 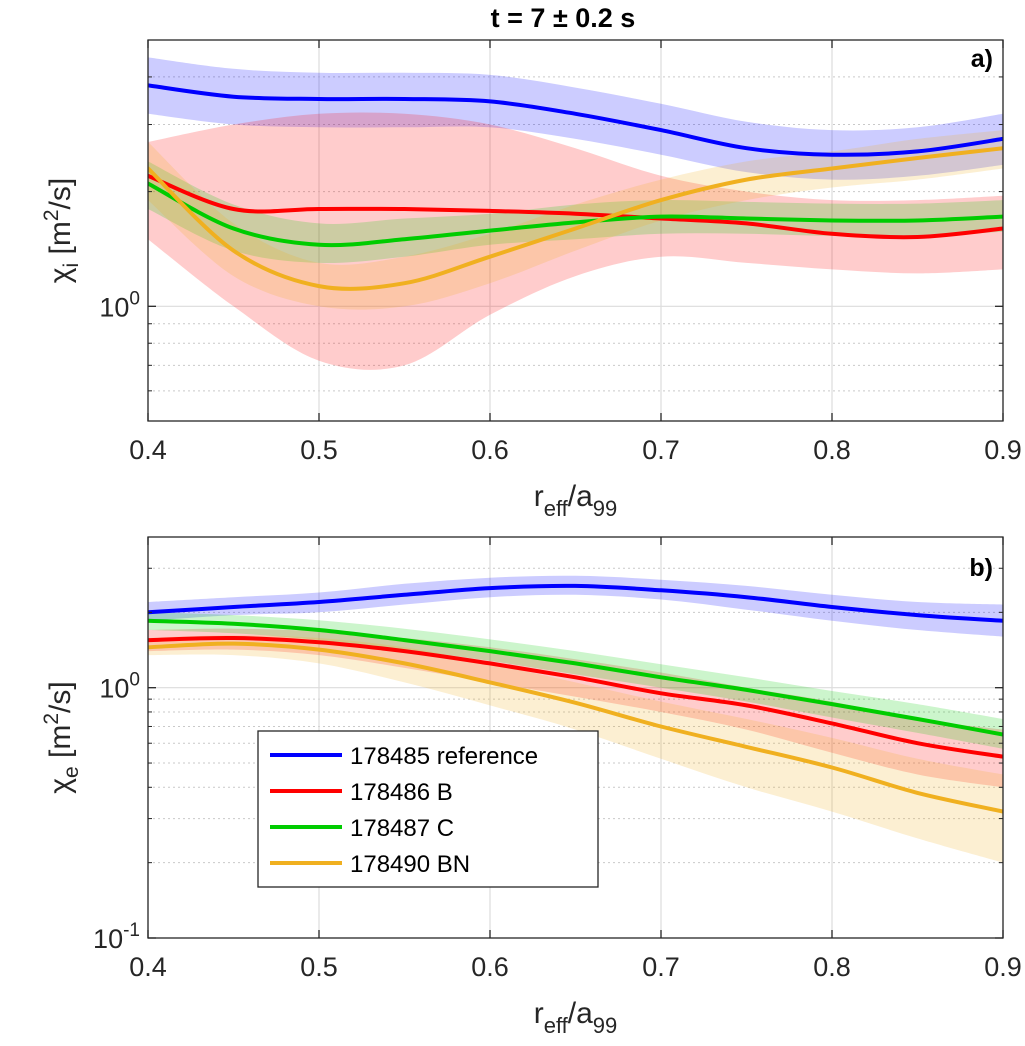 What do you see at coordinates (402, 828) in the screenshot?
I see `legend-entry-label: 178487 C` at bounding box center [402, 828].